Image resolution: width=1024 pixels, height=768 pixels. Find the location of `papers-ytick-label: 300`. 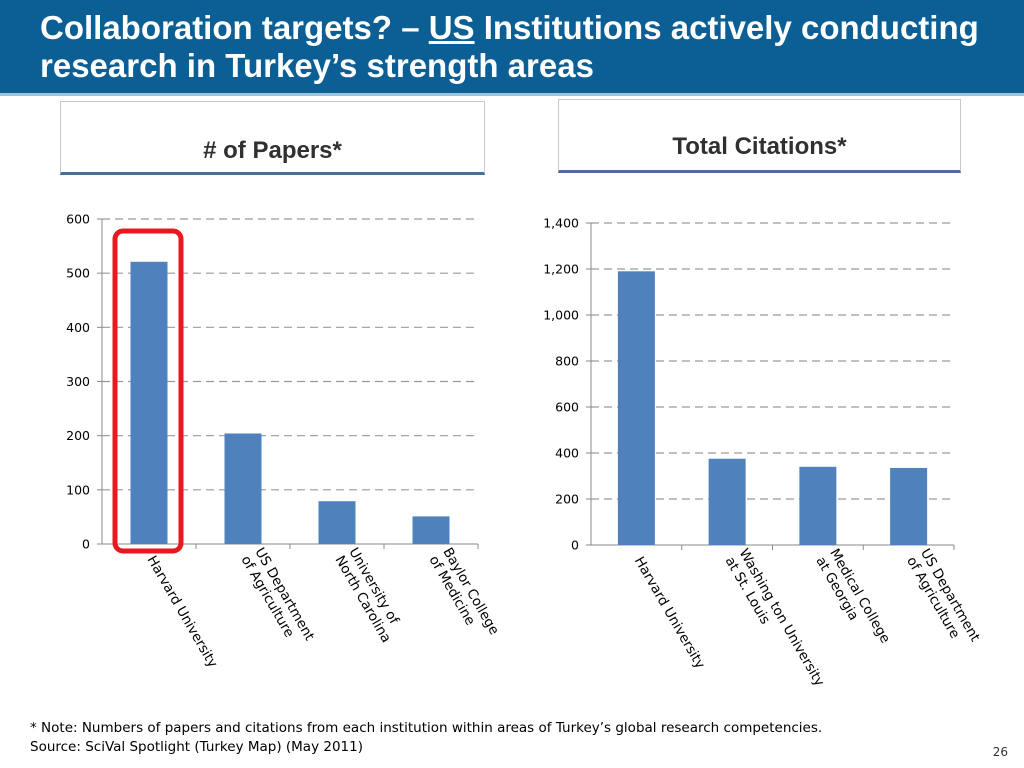

papers-ytick-label: 300 is located at coordinates (78, 381).